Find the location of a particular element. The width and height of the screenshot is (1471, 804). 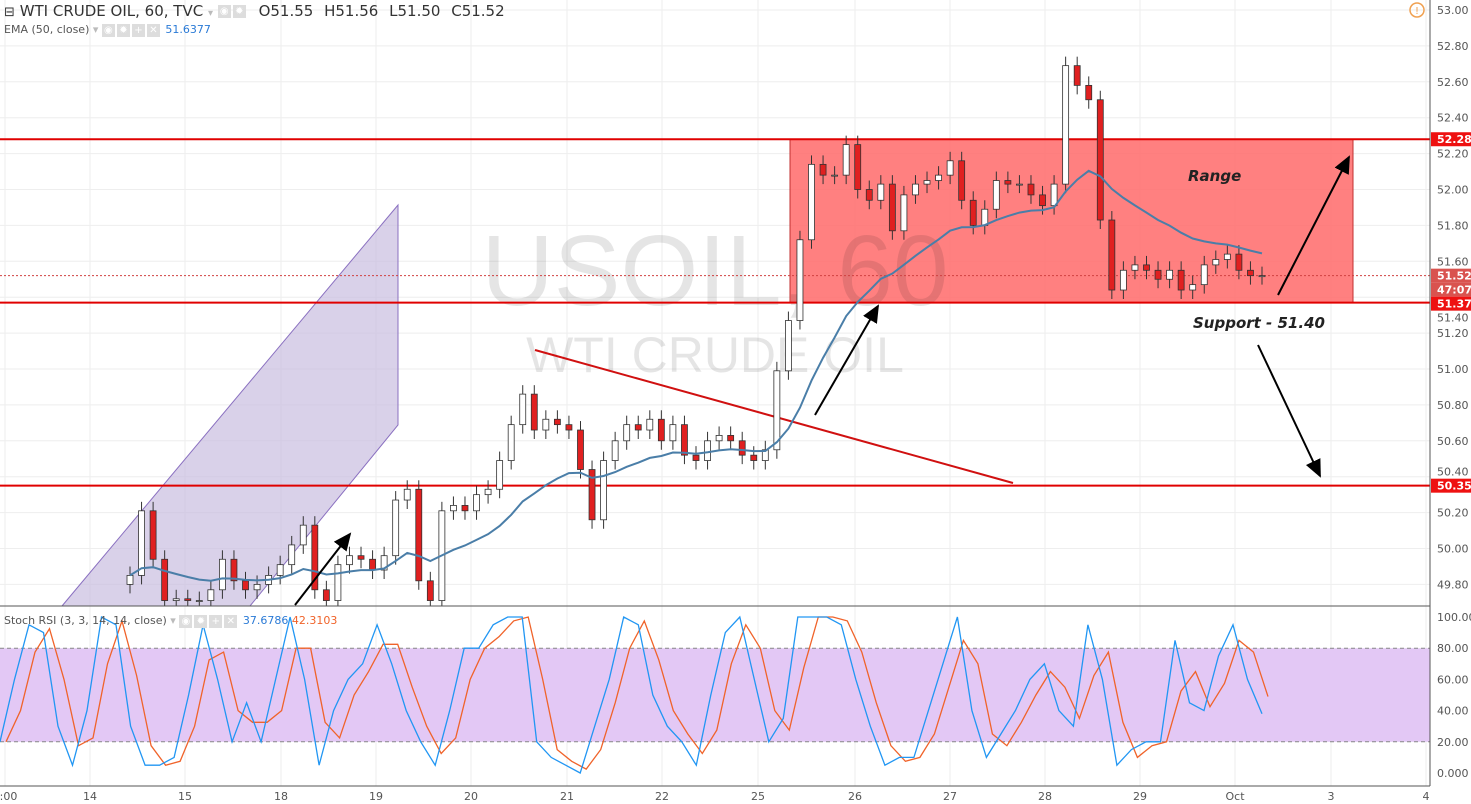

ema-legend: EMA (50, close) ▾ ◉ ✹ + ✕ 51.6377 is located at coordinates (107, 30).